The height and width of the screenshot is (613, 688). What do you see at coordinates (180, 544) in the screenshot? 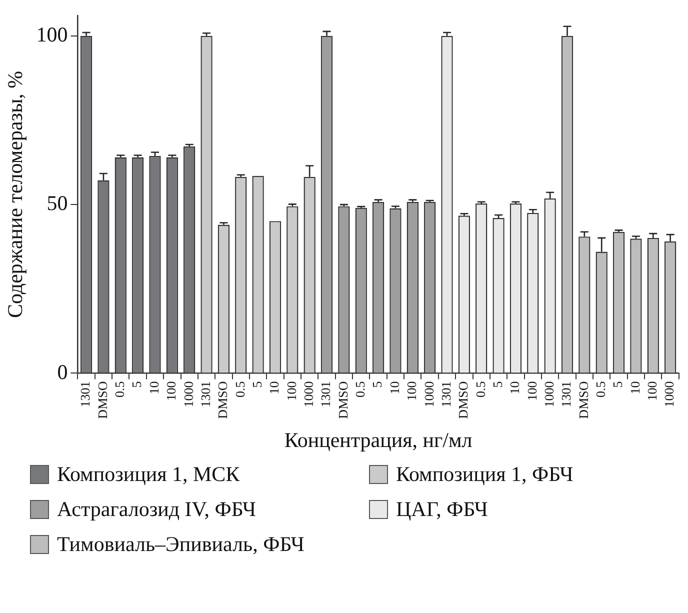
I see `legend-label: Тимовиаль–Эпивиаль, ФБЧ` at bounding box center [180, 544].